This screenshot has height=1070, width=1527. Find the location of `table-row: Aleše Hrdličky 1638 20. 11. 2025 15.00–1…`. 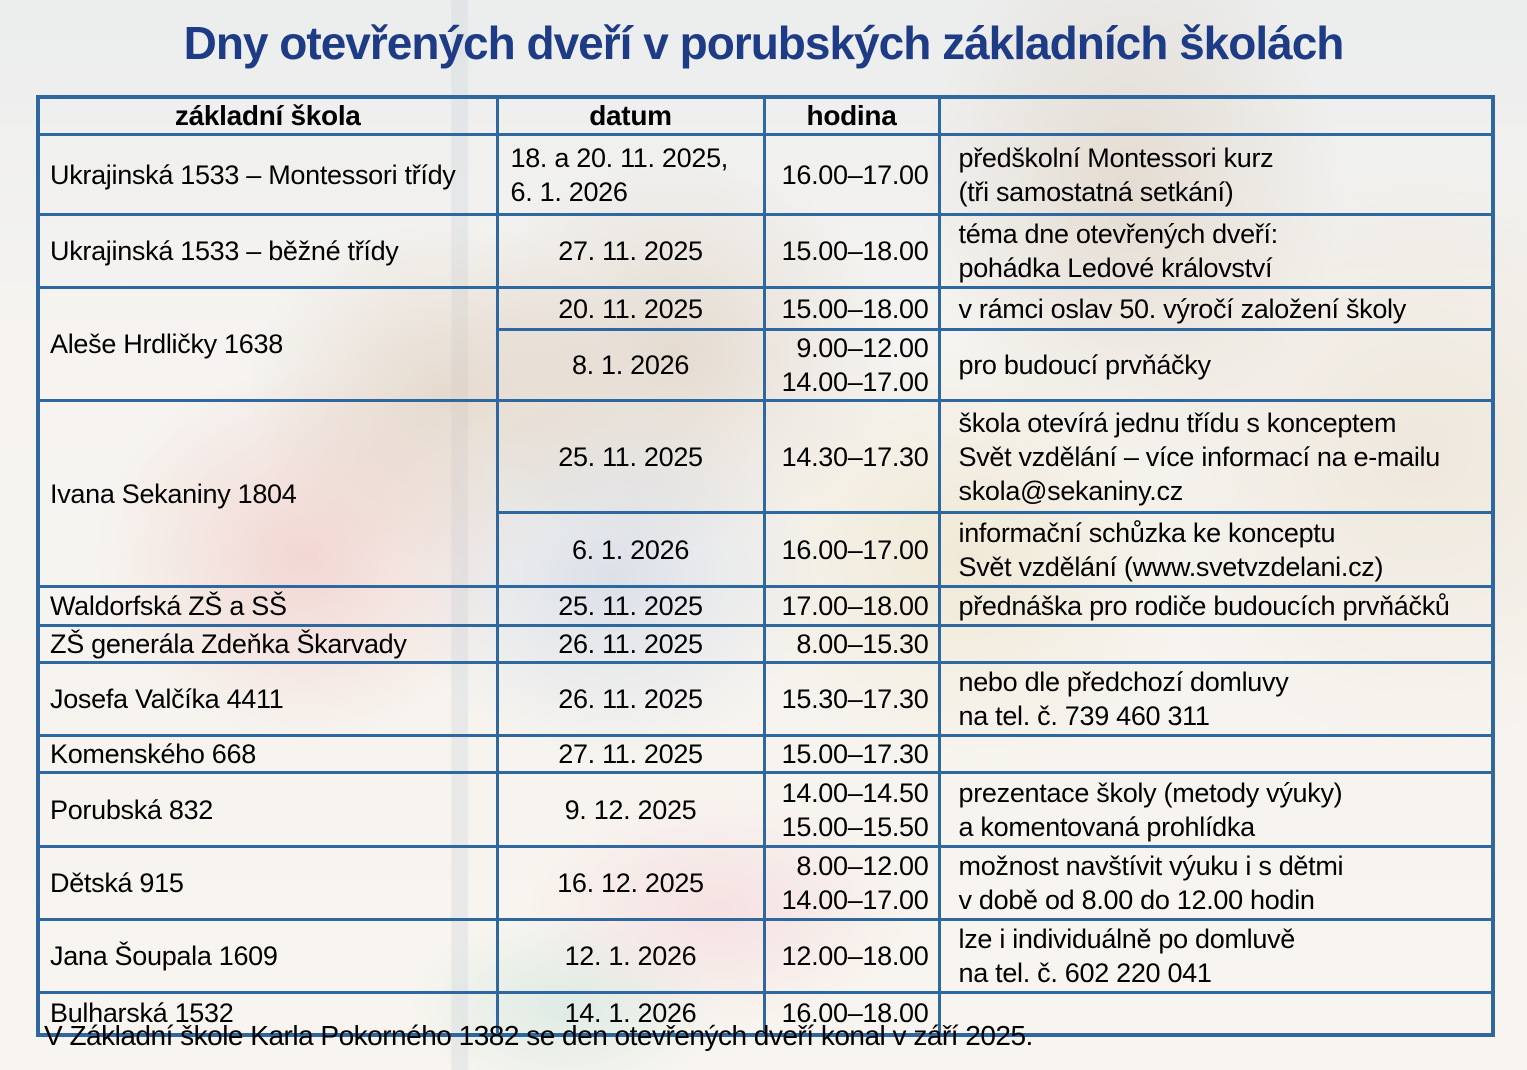

table-row: Aleše Hrdličky 1638 20. 11. 2025 15.00–1… is located at coordinates (765, 344).